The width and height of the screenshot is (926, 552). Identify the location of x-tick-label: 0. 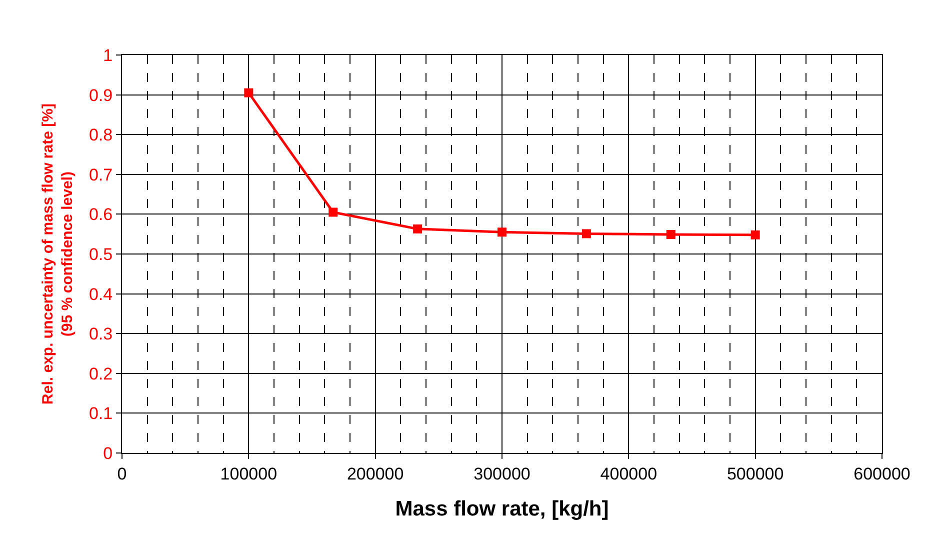
(122, 474).